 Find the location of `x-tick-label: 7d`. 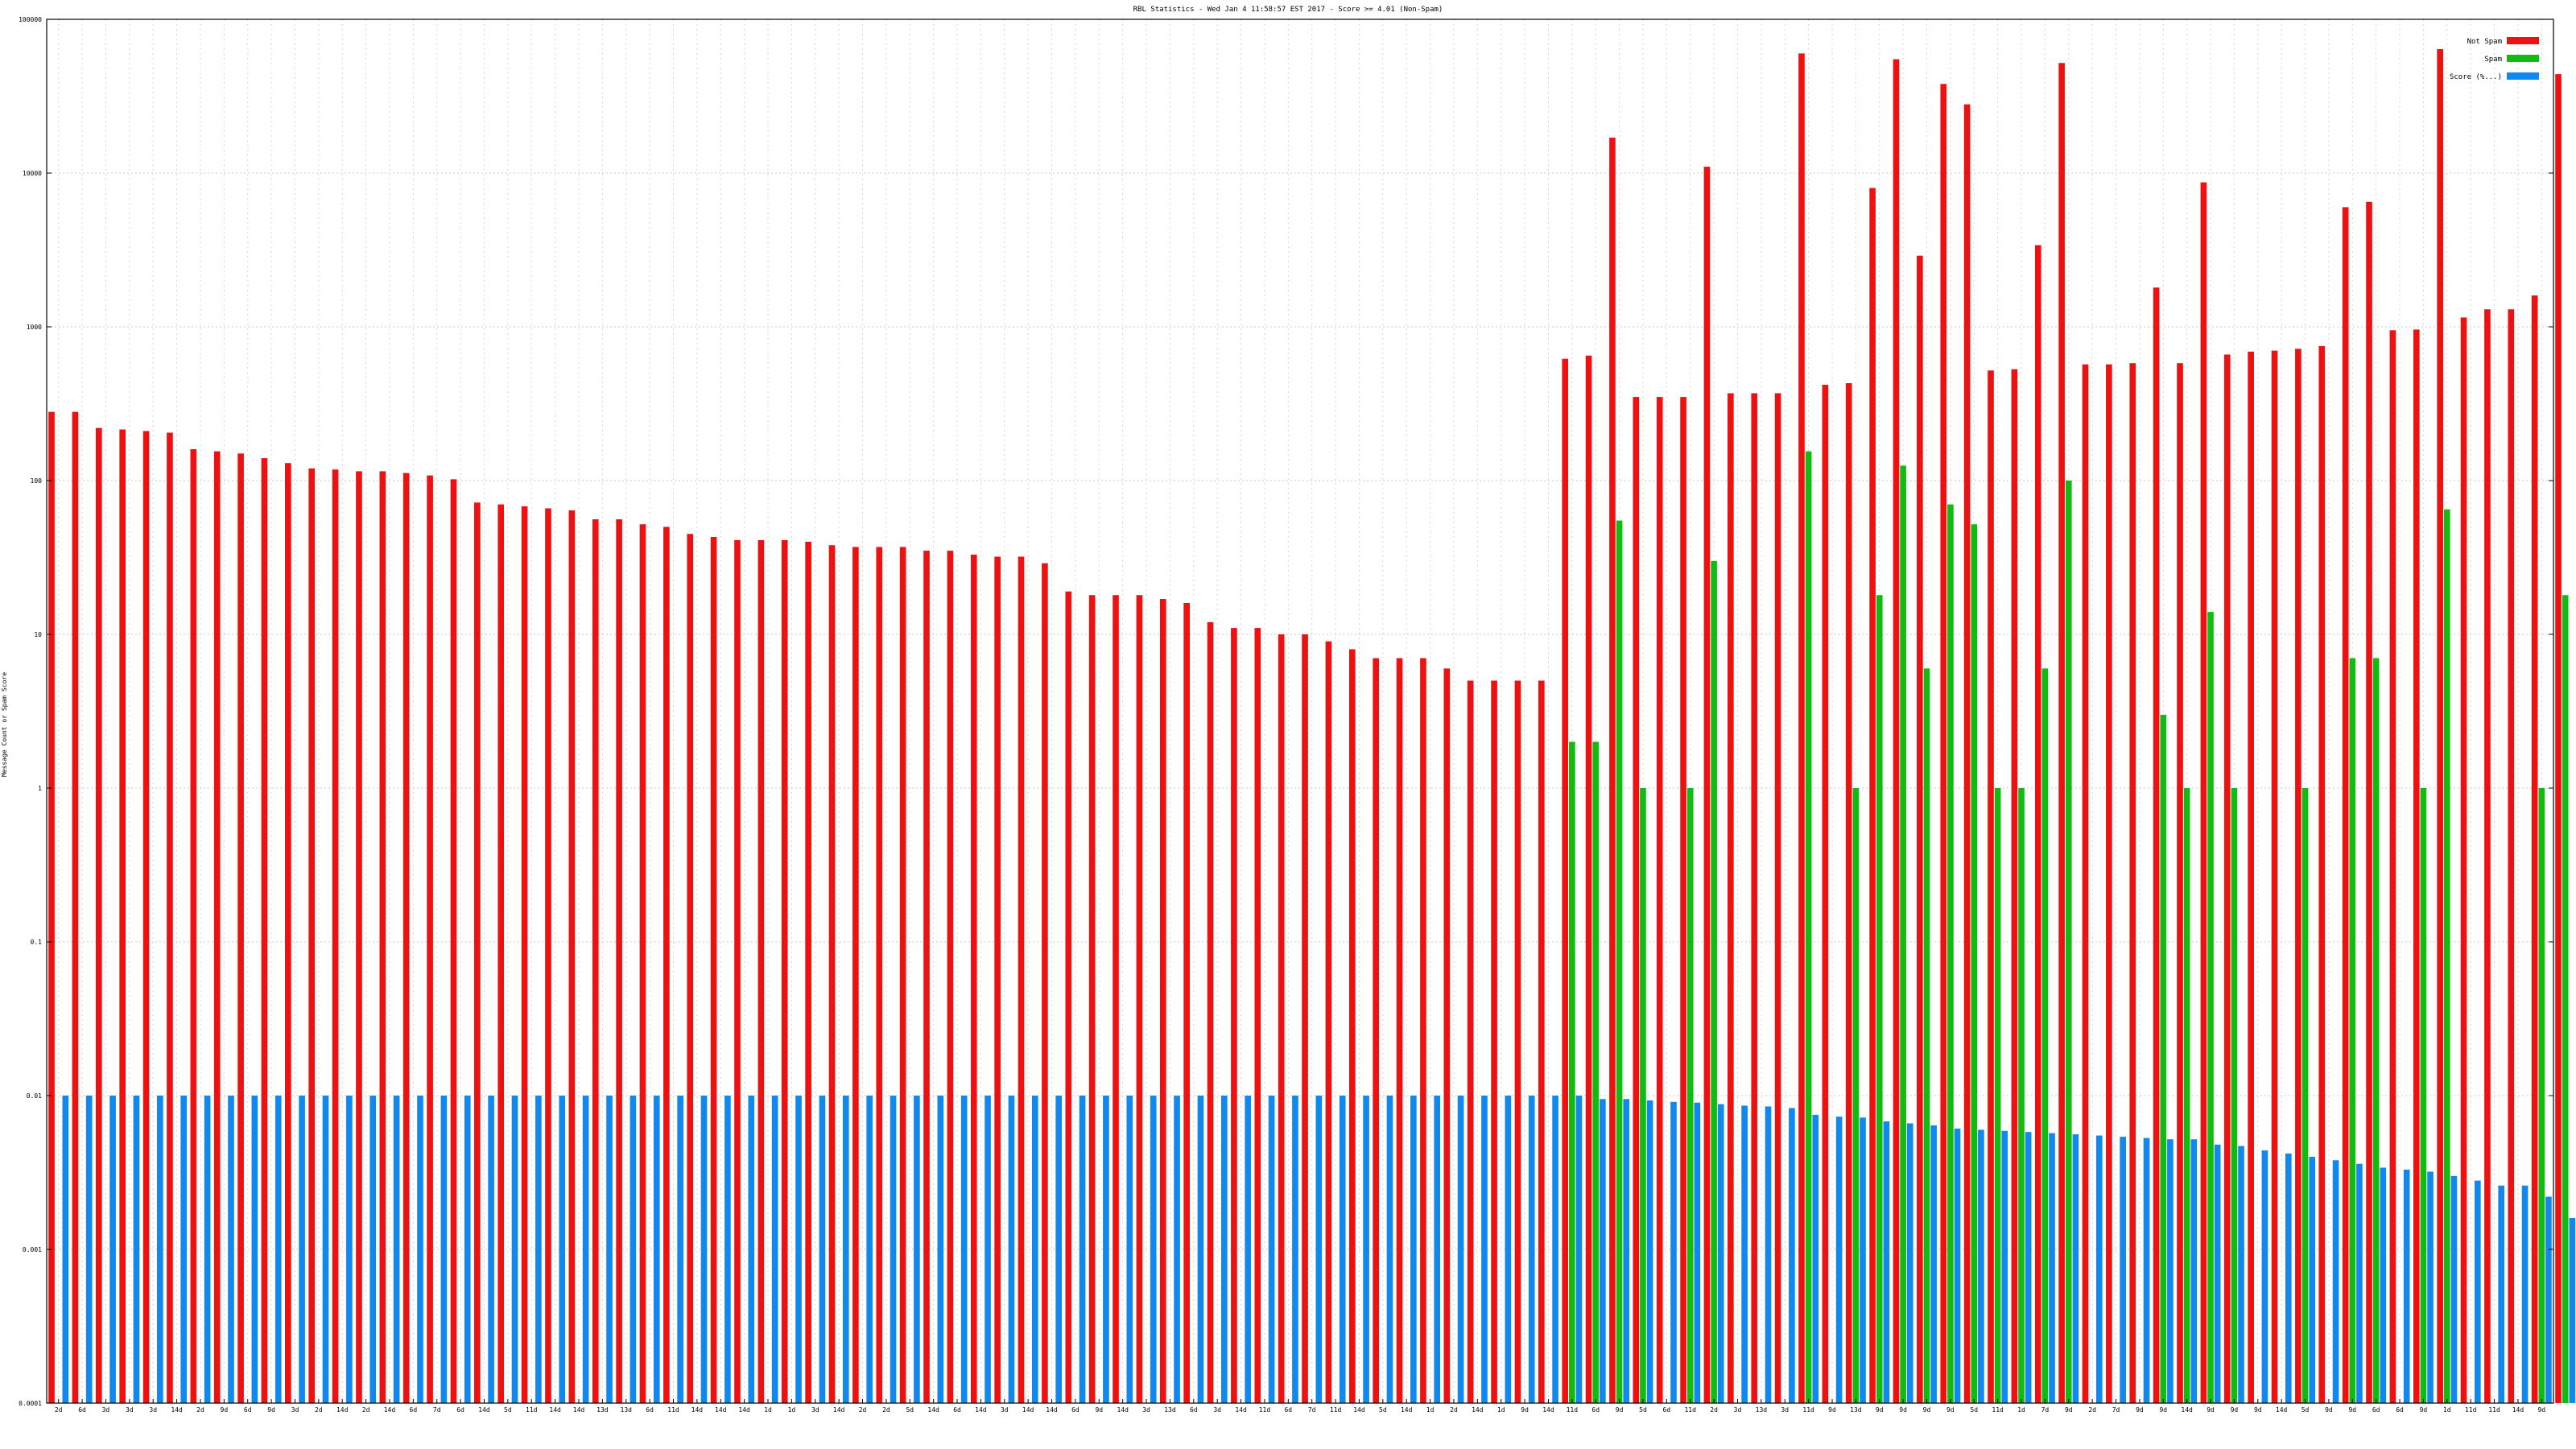

x-tick-label: 7d is located at coordinates (437, 1410).